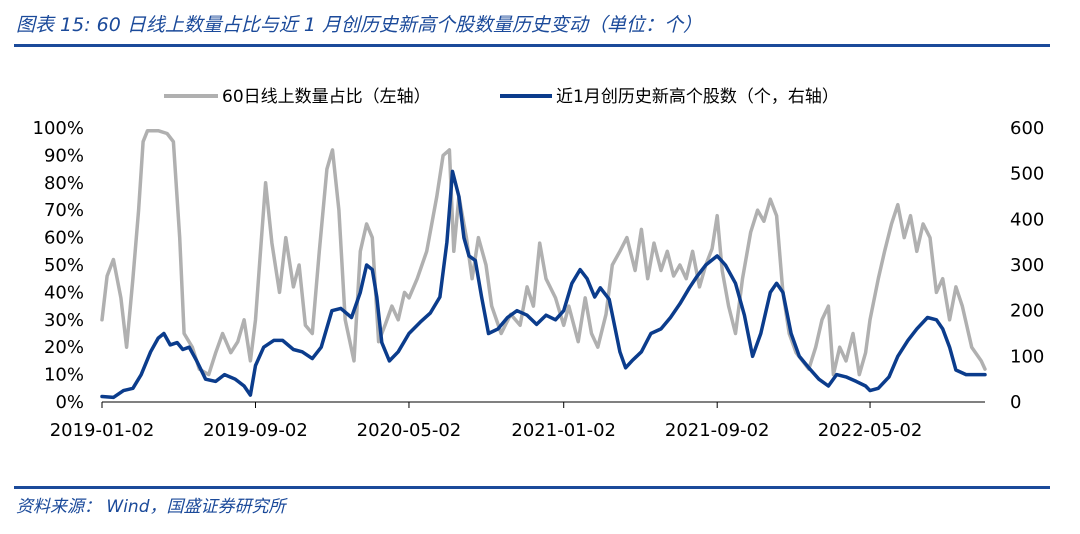  I want to click on y-left-tick-label: 60%, so click(64, 238).